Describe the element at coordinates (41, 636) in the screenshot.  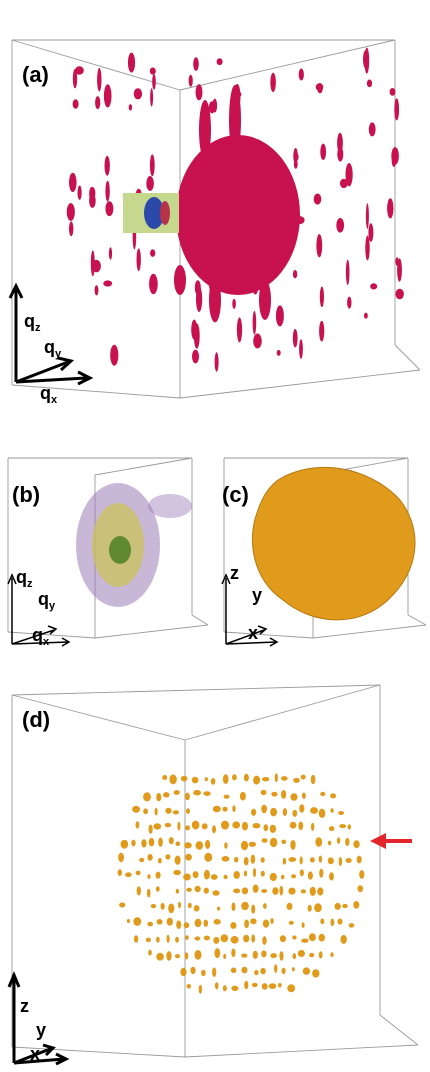
I see `axis-x-label: qx` at that location.